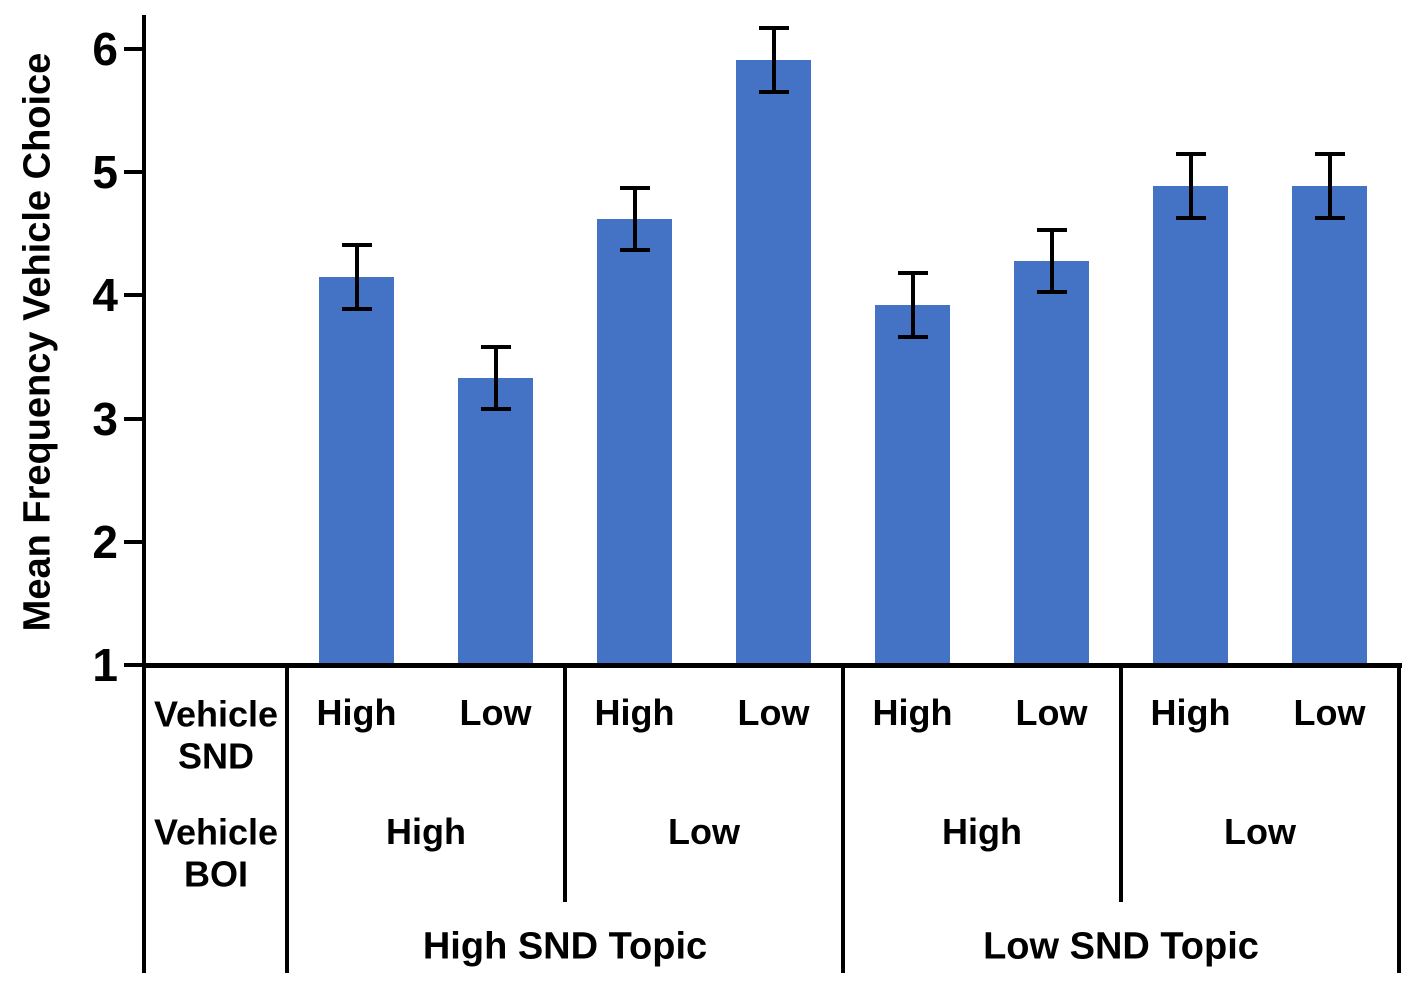 This screenshot has width=1418, height=992. What do you see at coordinates (1260, 831) in the screenshot?
I see `boi-label-4: Low` at bounding box center [1260, 831].